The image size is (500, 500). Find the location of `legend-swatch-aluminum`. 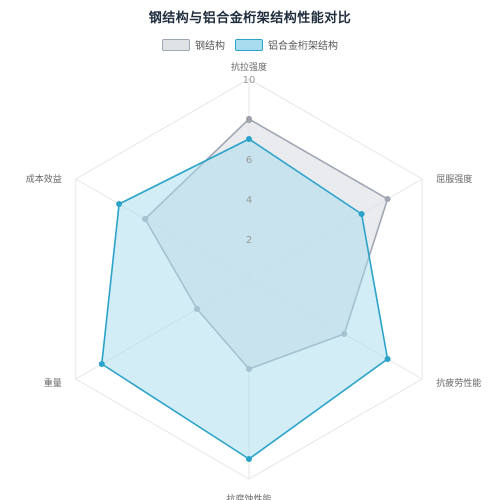

legend-swatch-aluminum is located at coordinates (249, 44).